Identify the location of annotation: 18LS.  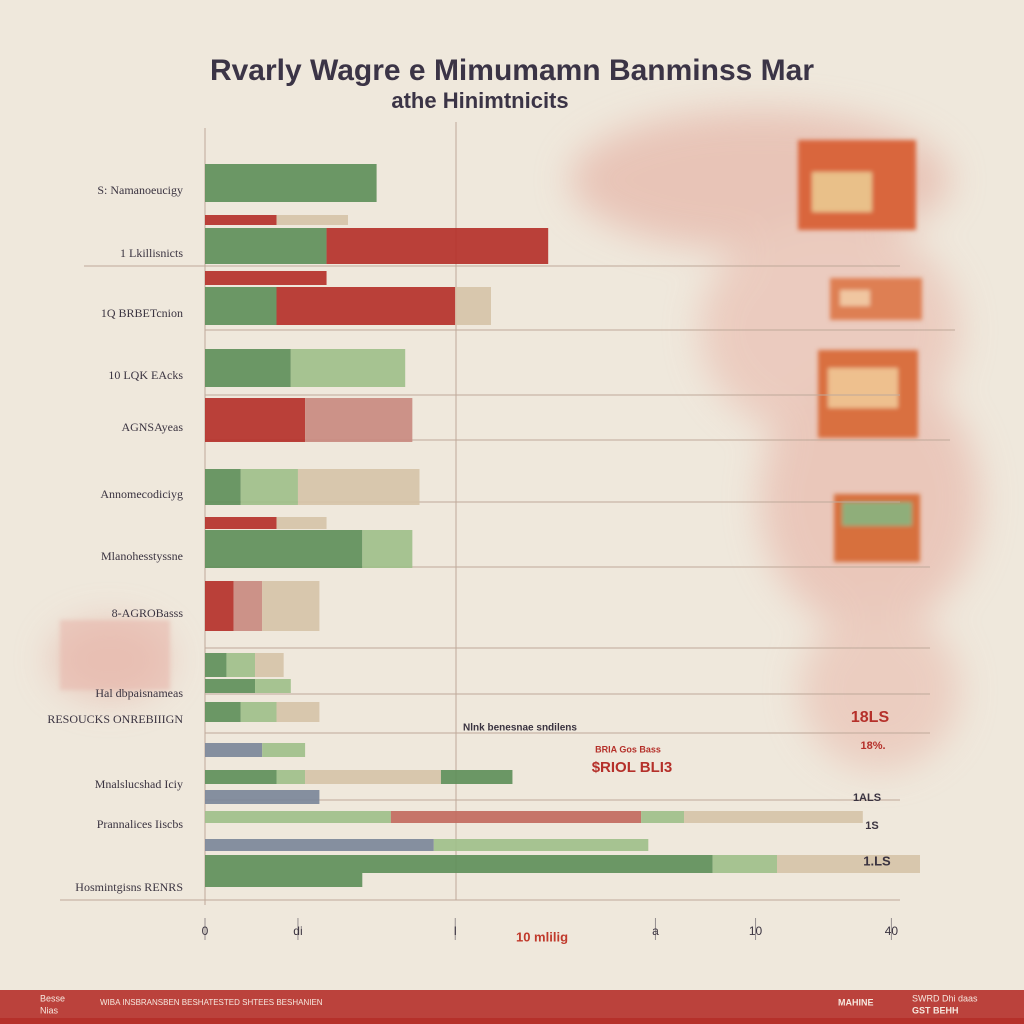
(870, 717).